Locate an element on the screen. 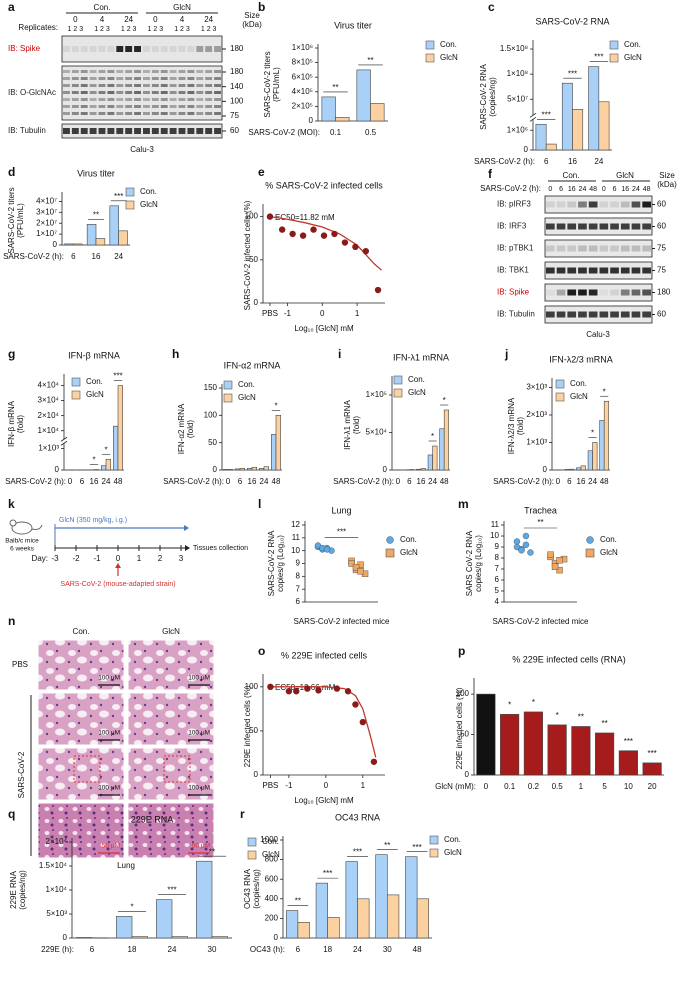 This screenshot has width=680, height=983. x-tick-label: -1 is located at coordinates (288, 313).